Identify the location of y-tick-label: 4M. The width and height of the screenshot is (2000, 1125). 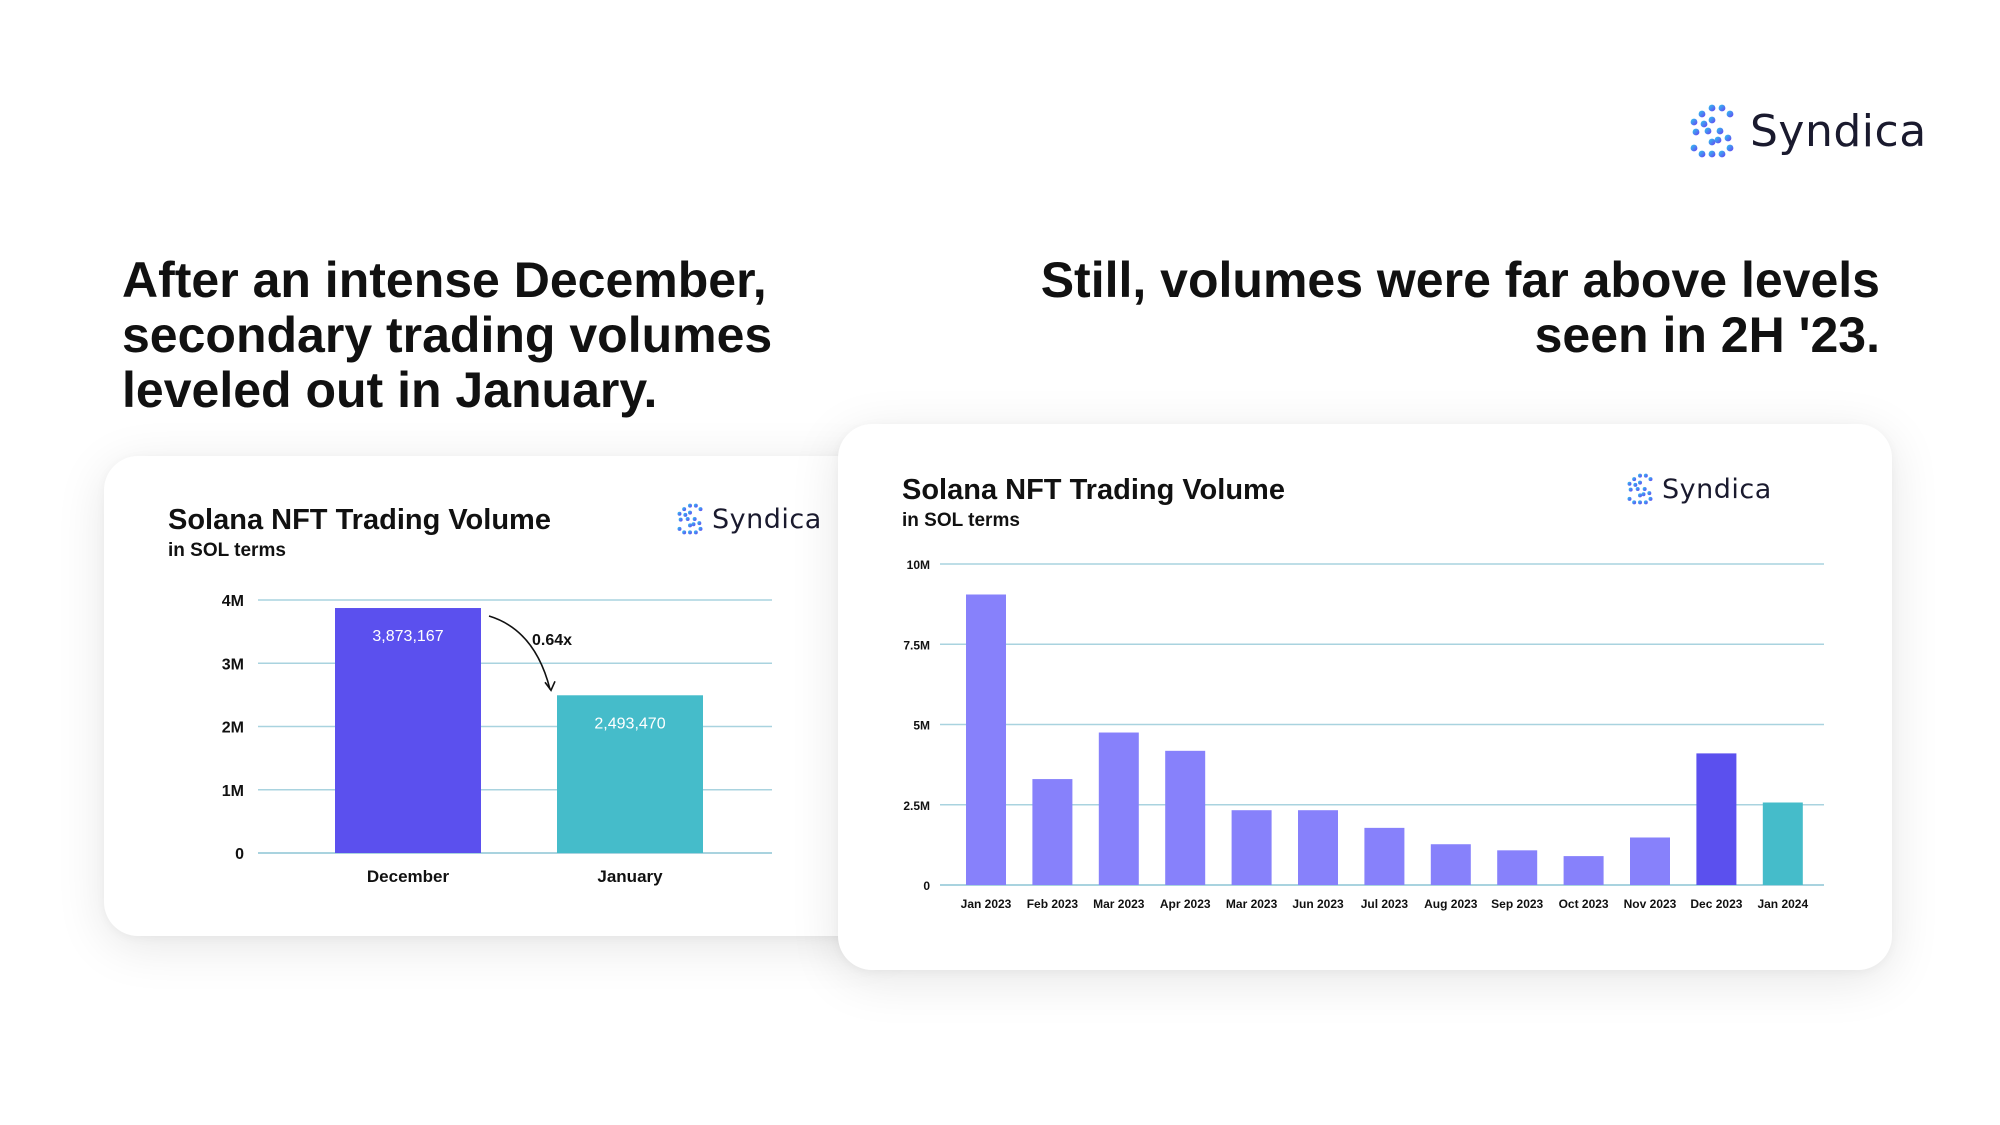
(233, 601).